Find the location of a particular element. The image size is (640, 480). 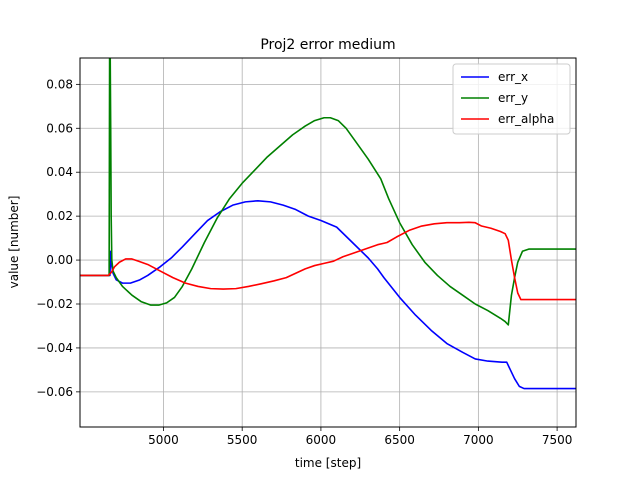

y-tick-label: −0.02 is located at coordinates (54, 304).